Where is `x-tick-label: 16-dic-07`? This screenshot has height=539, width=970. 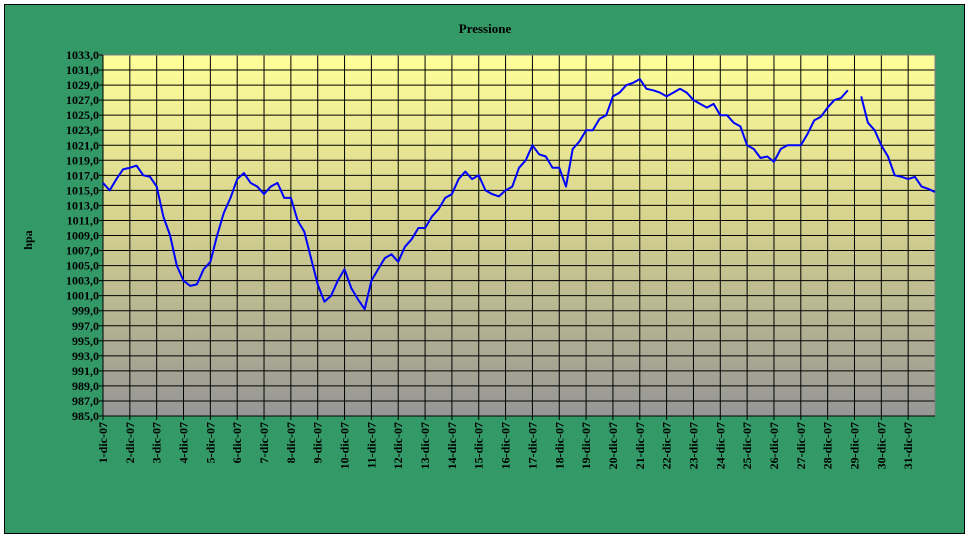
x-tick-label: 16-dic-07 is located at coordinates (506, 445).